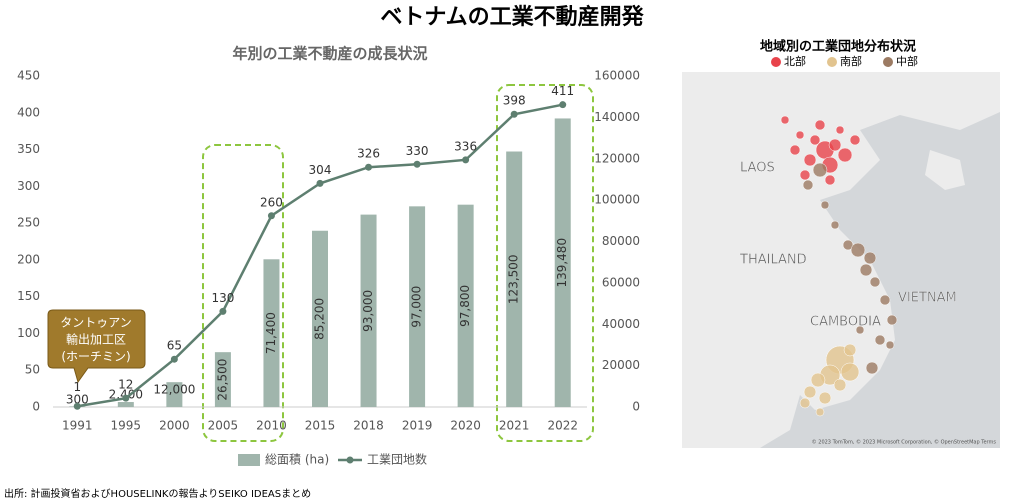 This screenshot has width=1024, height=503. Describe the element at coordinates (845, 322) in the screenshot. I see `map-label: CAMBODIA` at that location.